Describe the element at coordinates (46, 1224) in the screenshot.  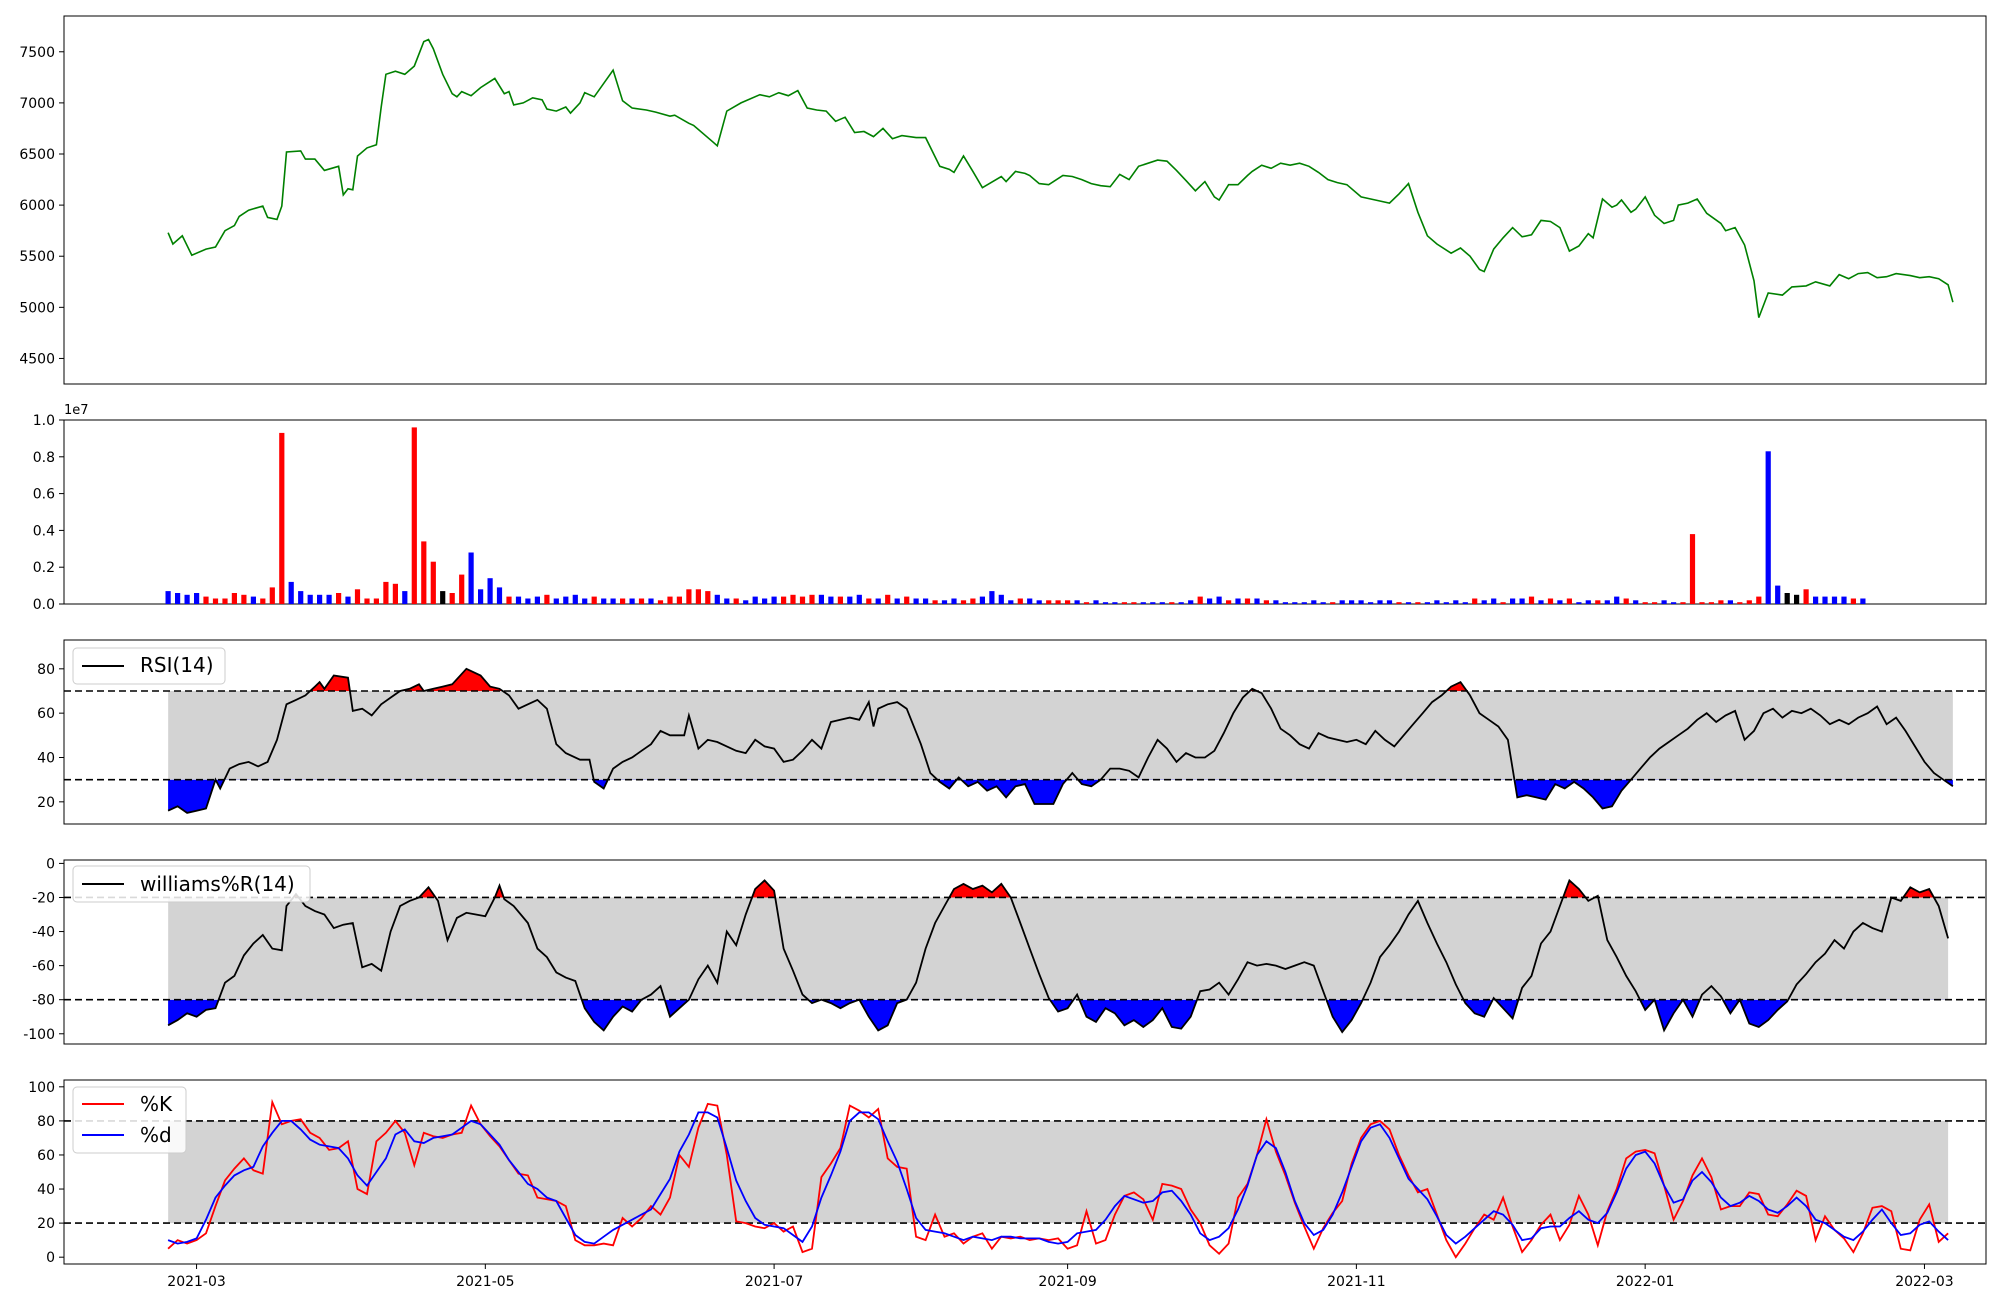
I see `stochastic-ytick-label: 20` at that location.